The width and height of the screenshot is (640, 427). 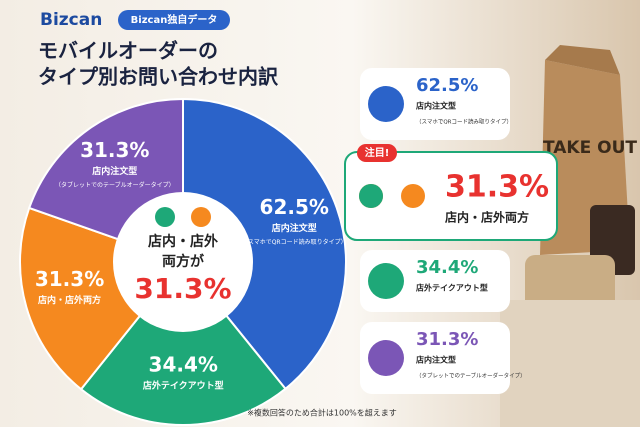 What do you see at coordinates (294, 207) in the screenshot?
I see `slice-value: 62.5%` at bounding box center [294, 207].